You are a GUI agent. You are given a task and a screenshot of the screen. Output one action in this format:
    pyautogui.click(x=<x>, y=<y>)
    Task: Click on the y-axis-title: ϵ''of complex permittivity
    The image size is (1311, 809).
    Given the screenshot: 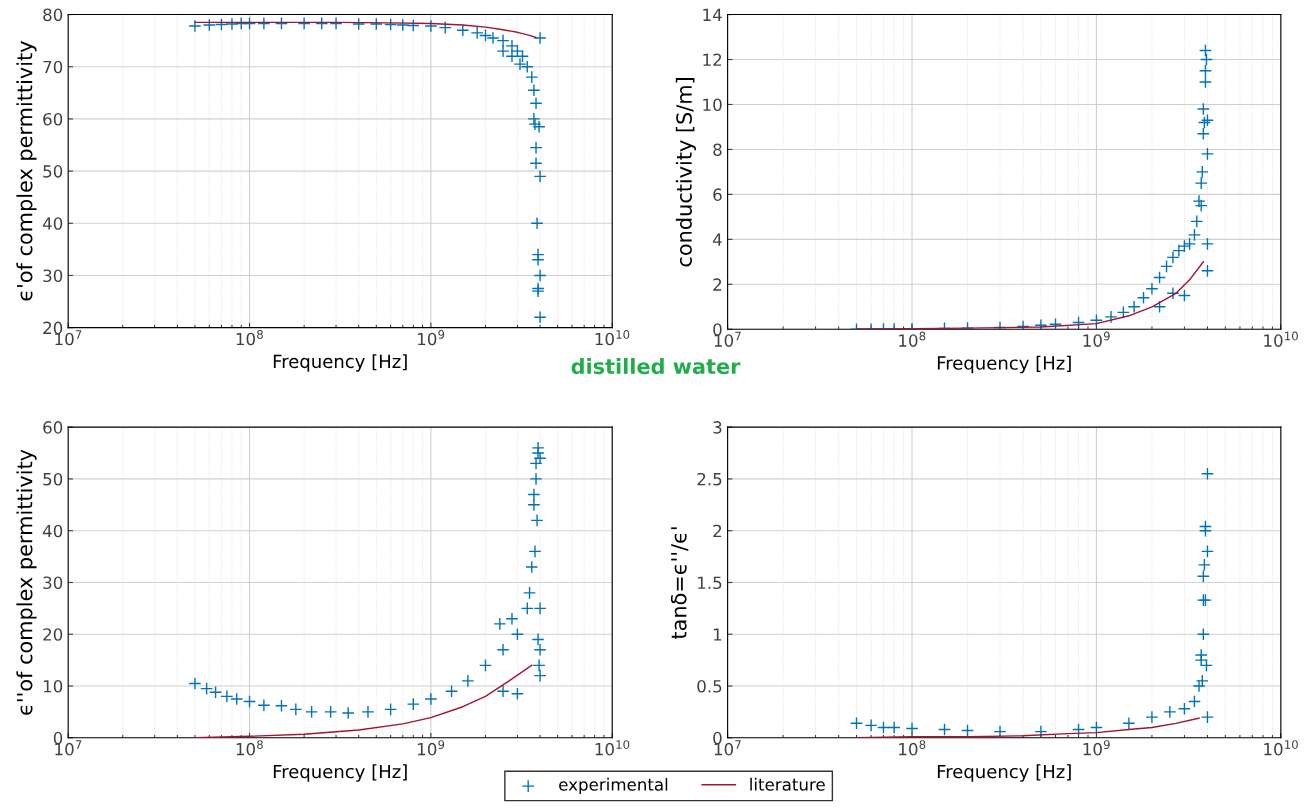 What is the action you would take?
    pyautogui.click(x=26, y=582)
    